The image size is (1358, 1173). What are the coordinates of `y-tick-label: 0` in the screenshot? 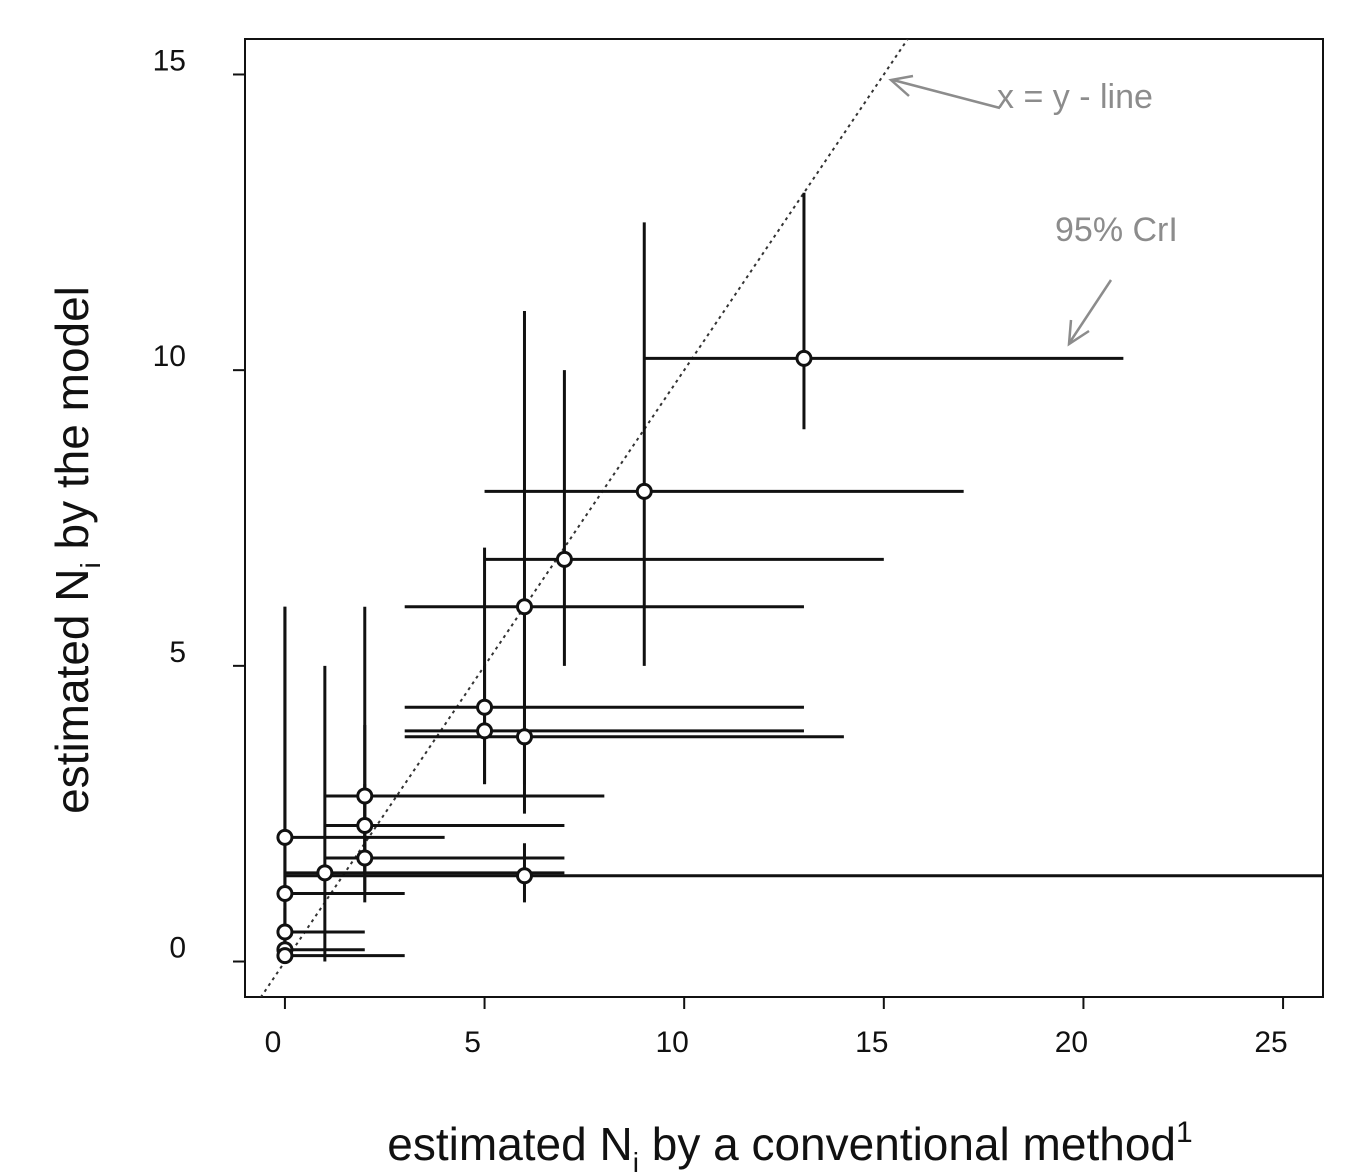 It's located at (177, 948).